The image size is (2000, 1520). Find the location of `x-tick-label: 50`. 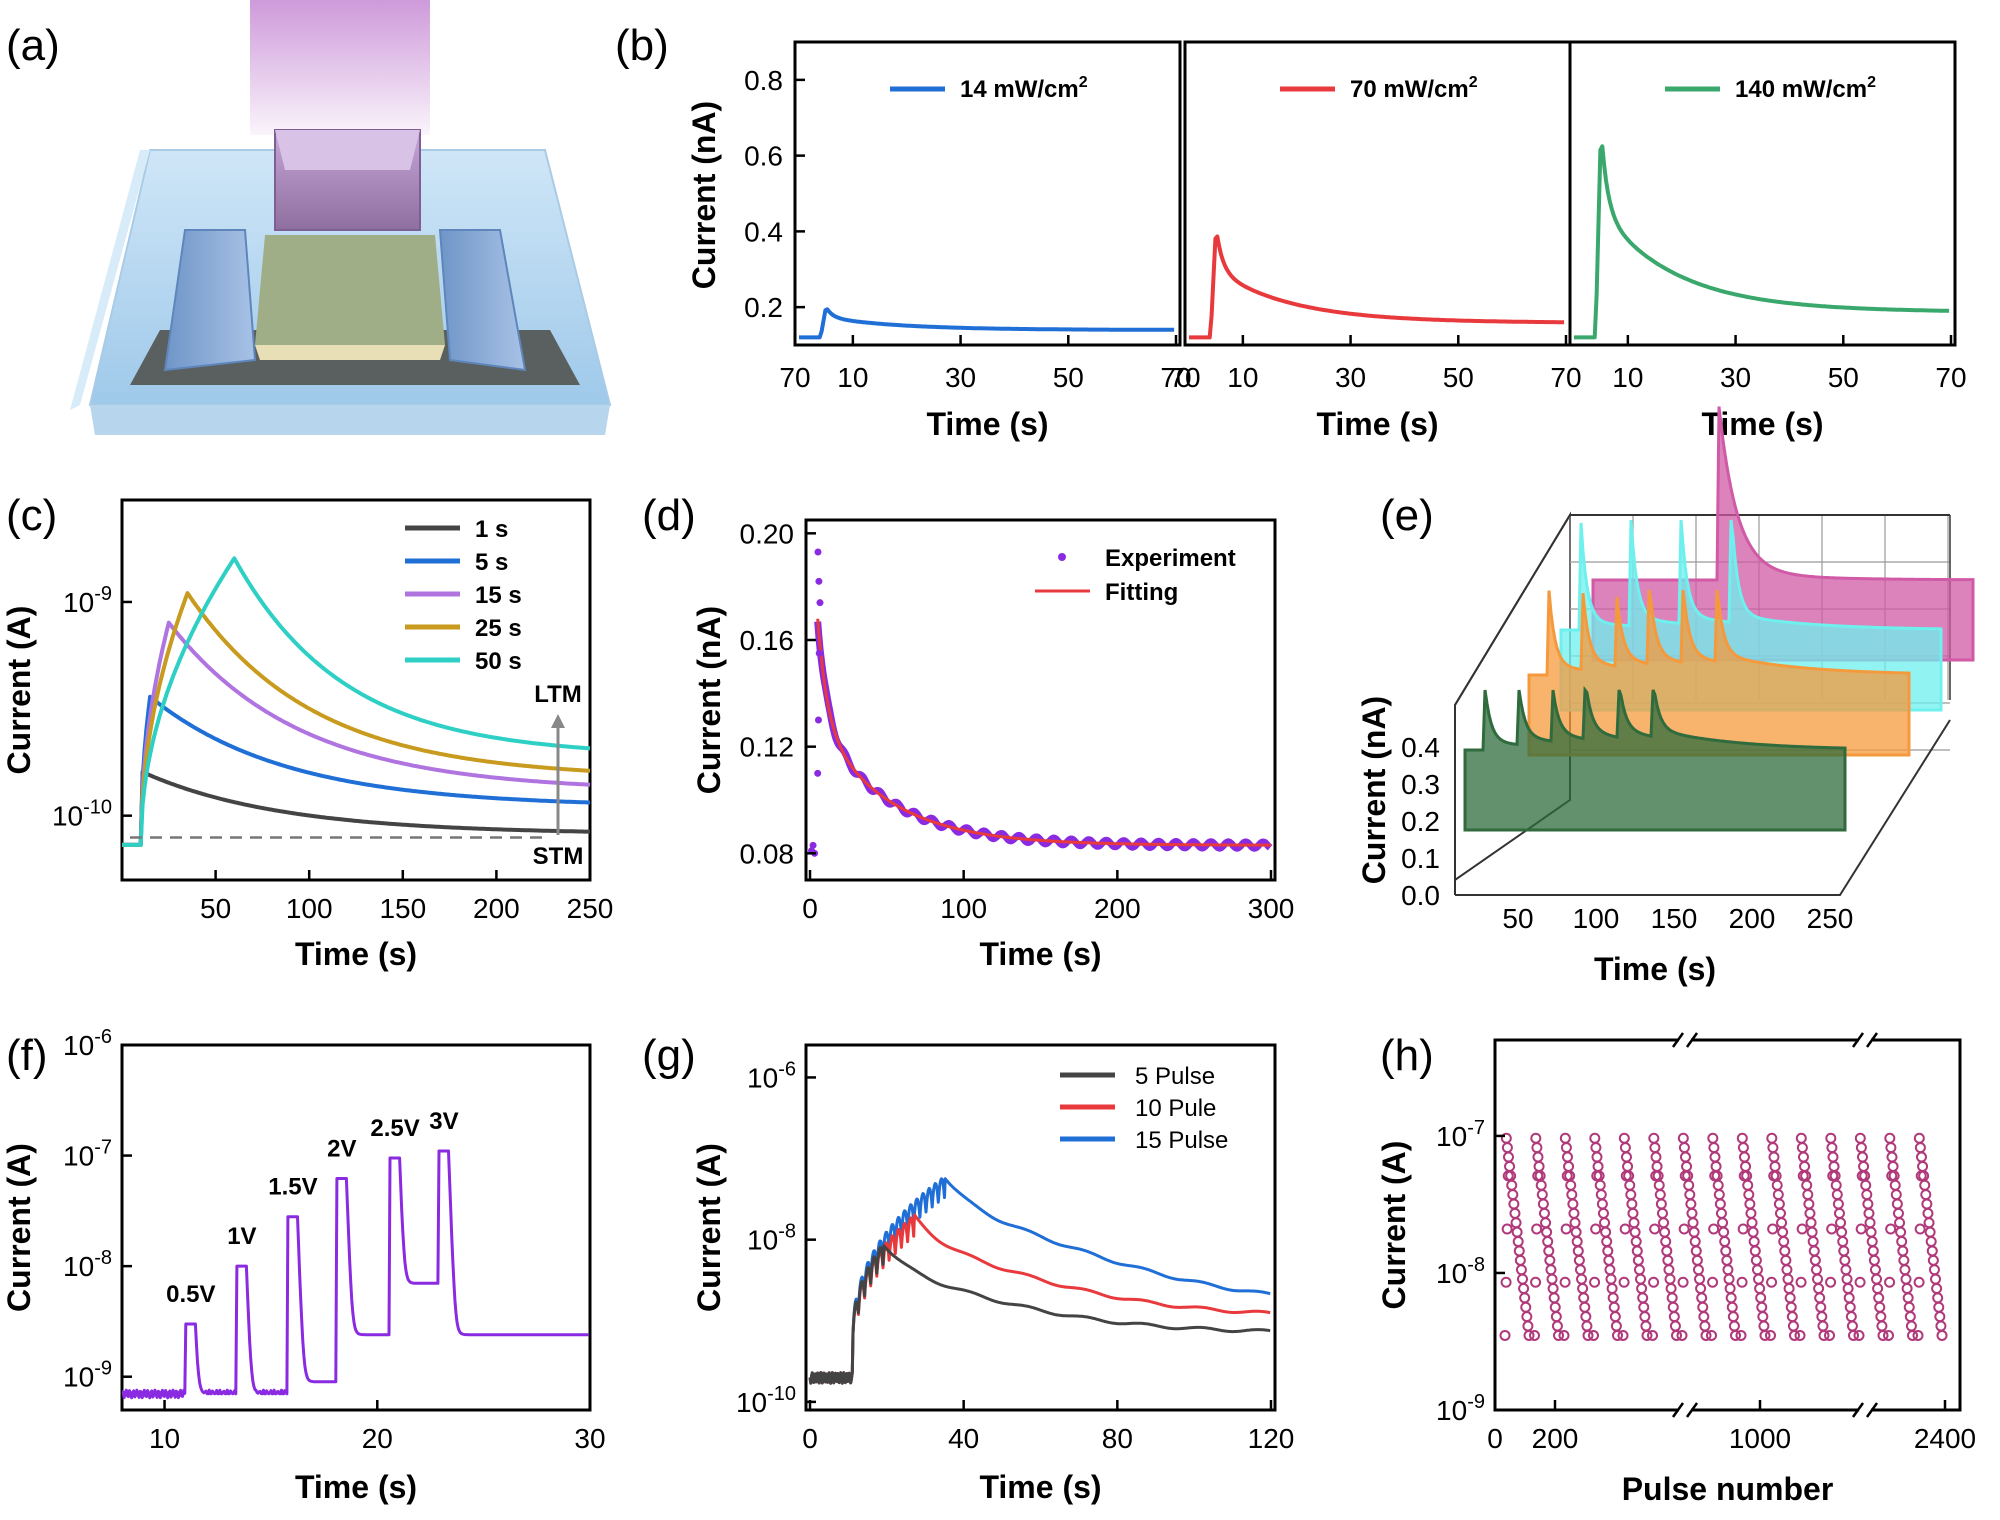

x-tick-label: 50 is located at coordinates (1517, 918).